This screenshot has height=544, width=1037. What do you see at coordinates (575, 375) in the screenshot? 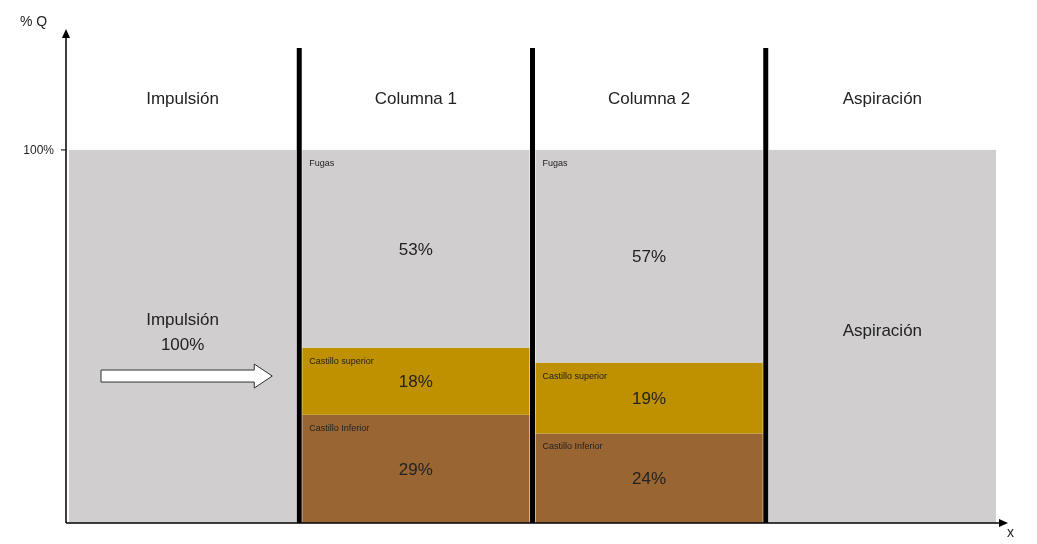
I see `text: Castillo superior` at bounding box center [575, 375].